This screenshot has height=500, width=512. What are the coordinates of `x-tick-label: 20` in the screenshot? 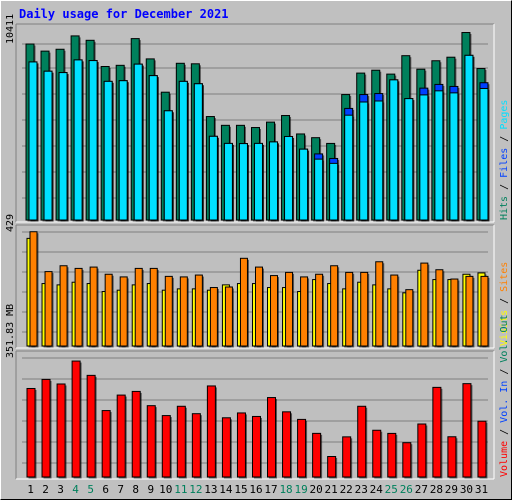 It's located at (316, 489).